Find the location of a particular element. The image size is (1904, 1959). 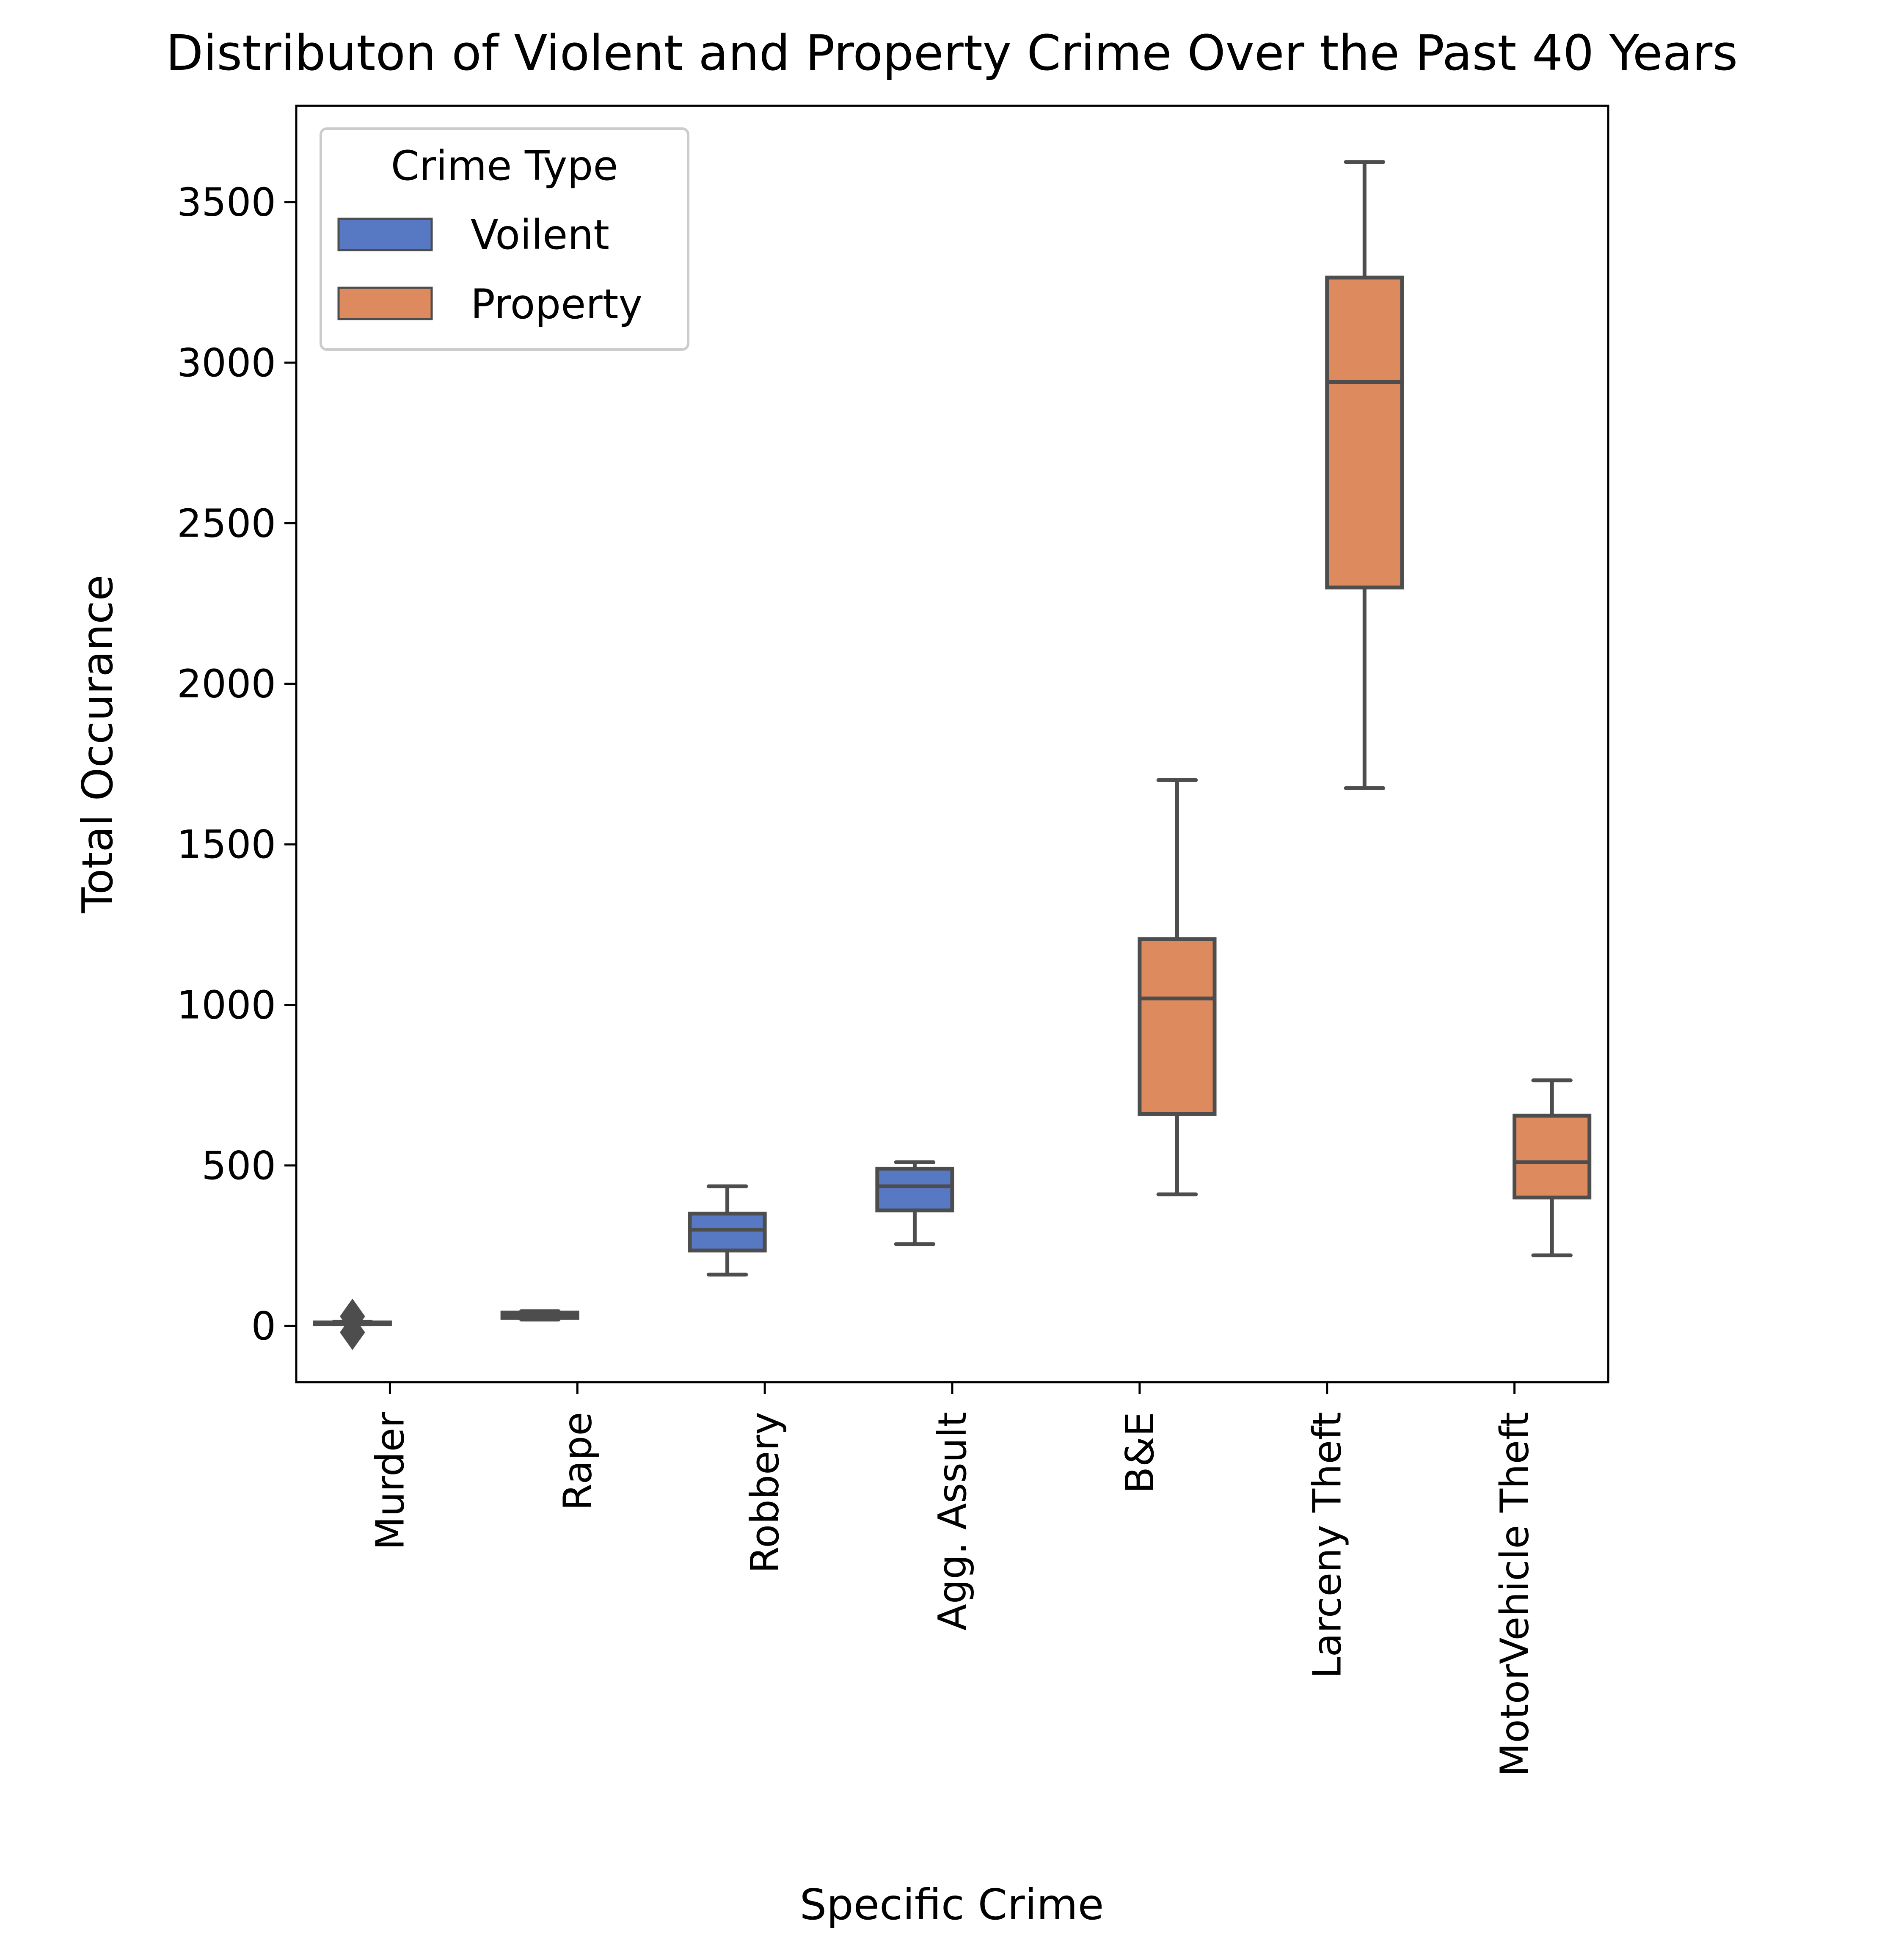

y-tick-label: 0 is located at coordinates (263, 1326).